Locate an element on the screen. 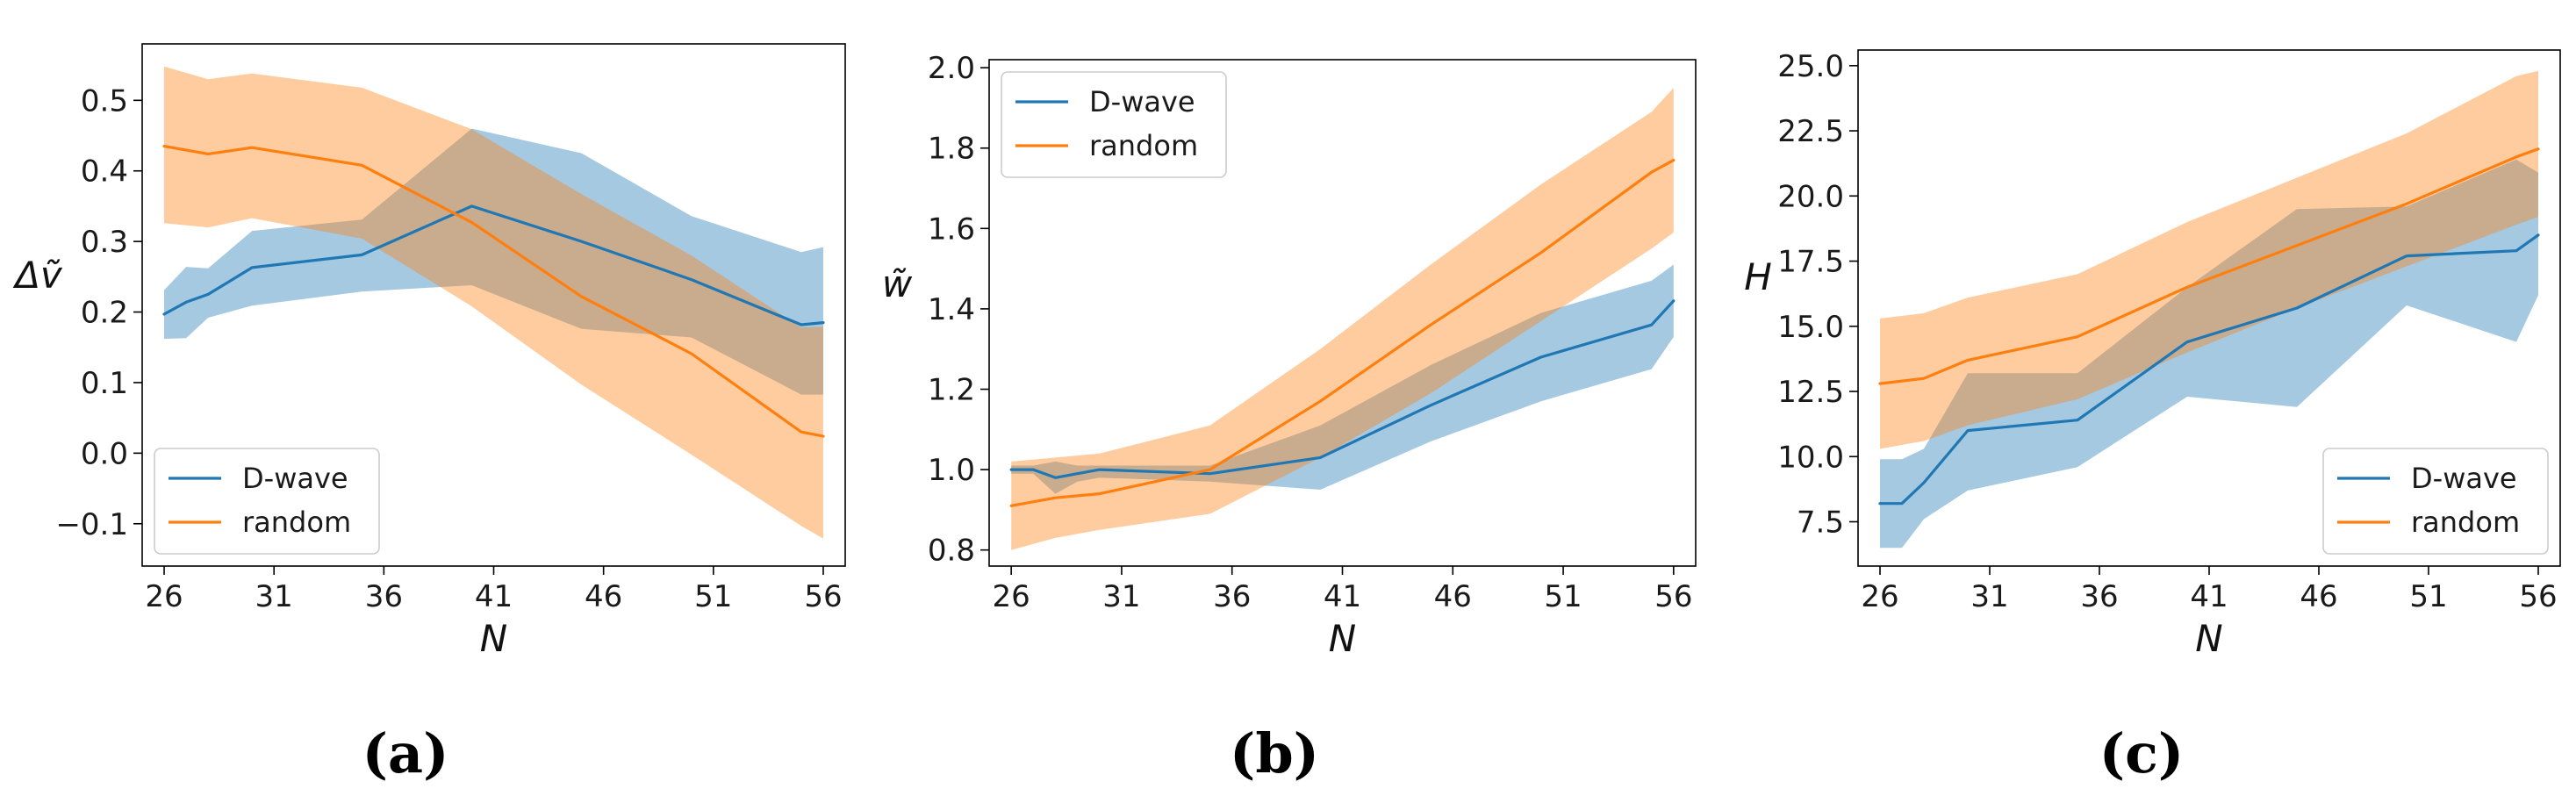 This screenshot has height=796, width=2576. y-tick-label: 20.0 is located at coordinates (1811, 196).